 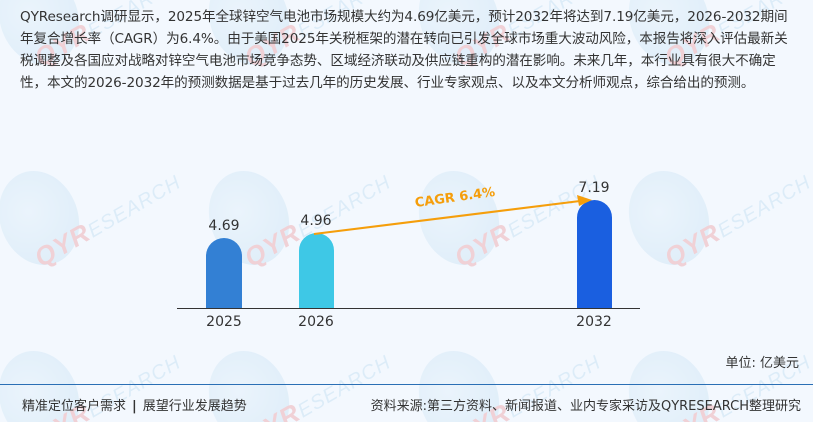 What do you see at coordinates (408, 308) in the screenshot?
I see `x-axis-line` at bounding box center [408, 308].